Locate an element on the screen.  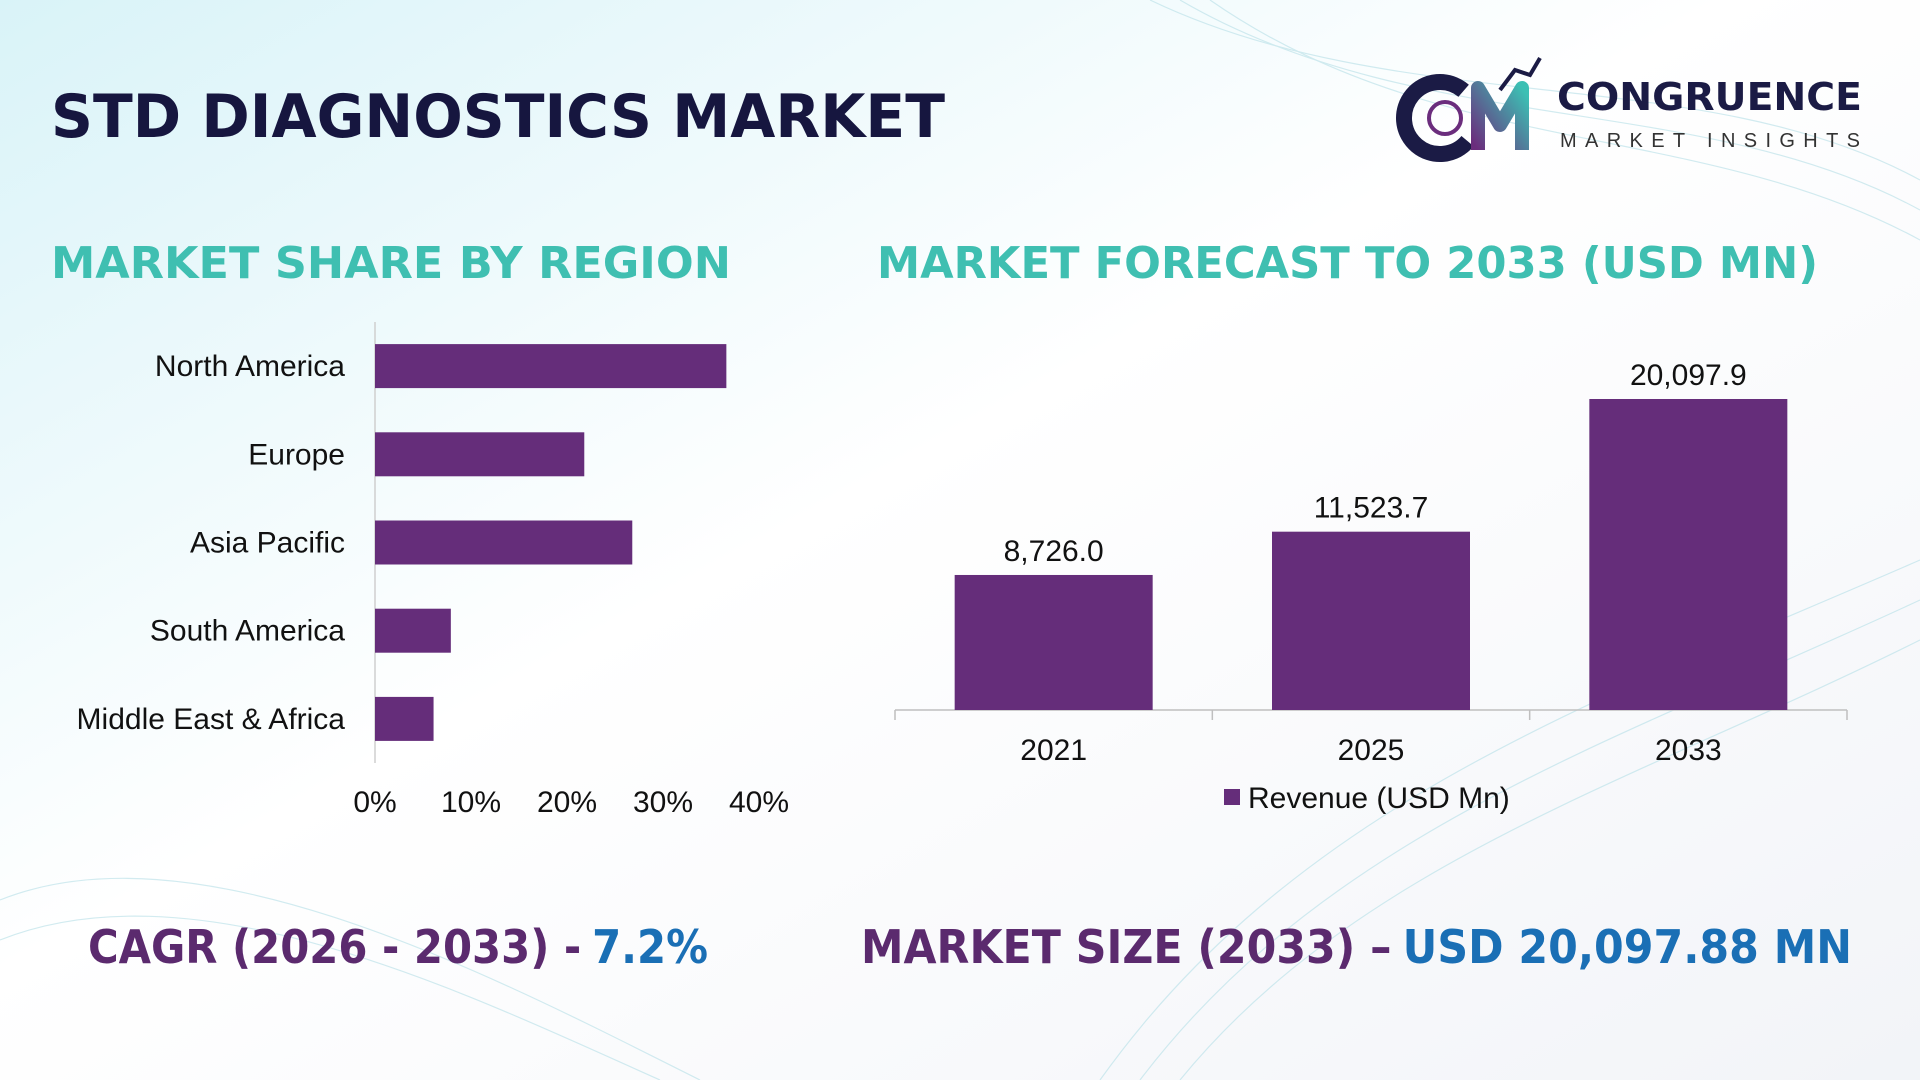
logo-tagline: MARKET INSIGHTS is located at coordinates (1710, 141).